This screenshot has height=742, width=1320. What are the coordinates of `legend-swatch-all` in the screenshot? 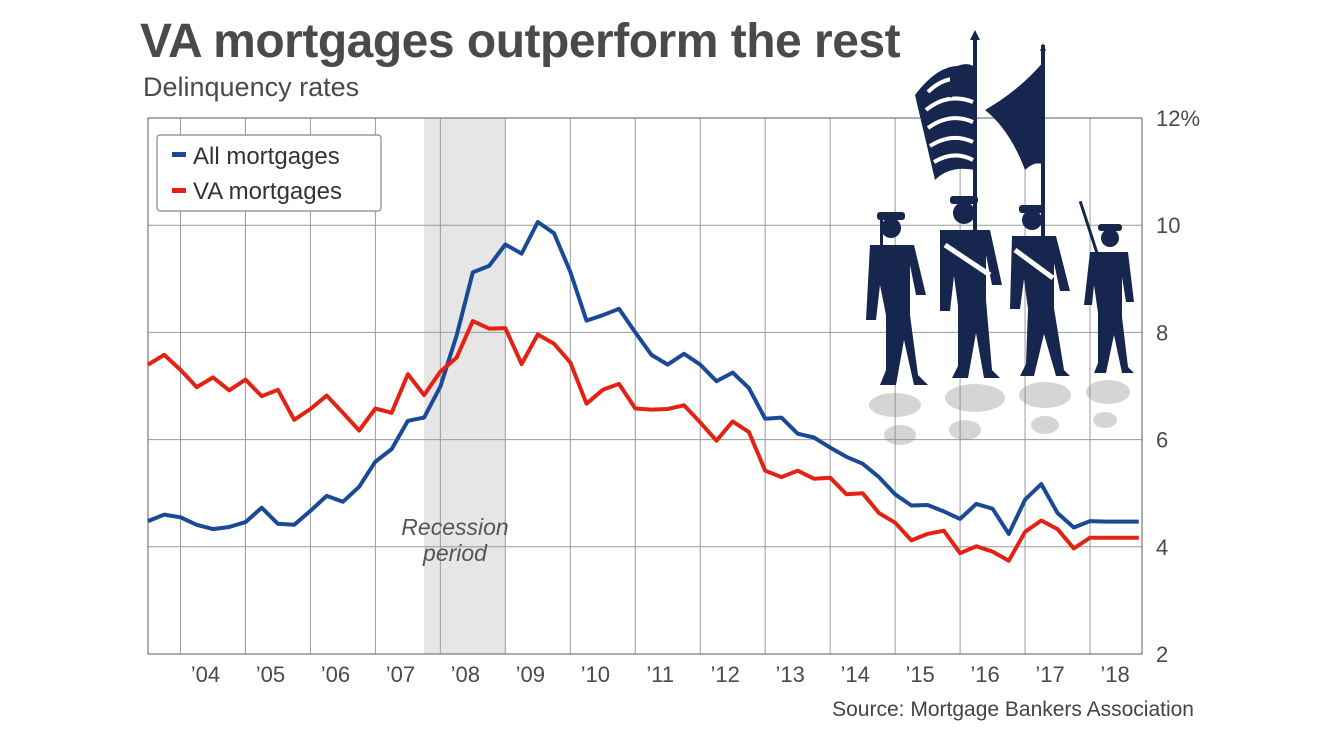 It's located at (179, 154).